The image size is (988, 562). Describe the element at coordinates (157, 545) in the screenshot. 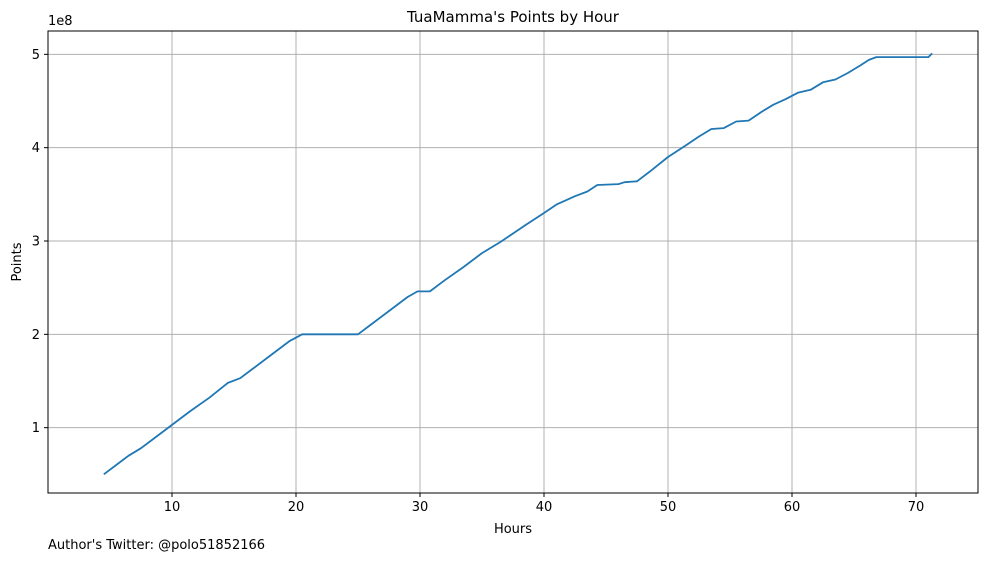

I see `author-note: Author's Twitter: @polo51852166` at that location.